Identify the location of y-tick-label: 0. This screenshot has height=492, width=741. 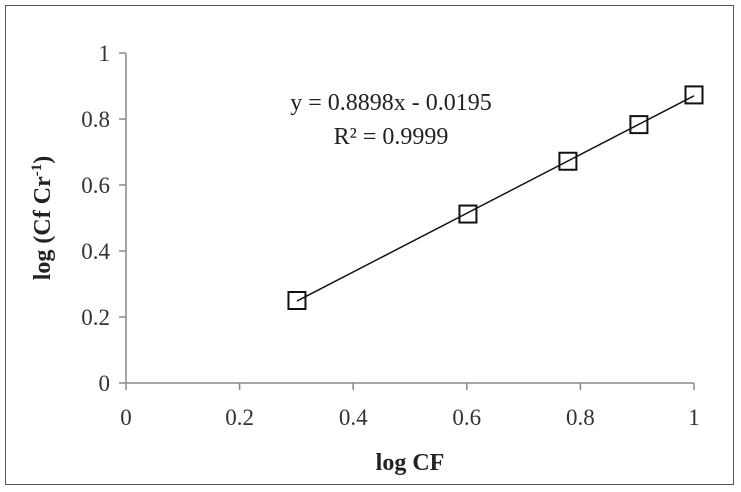
(105, 383).